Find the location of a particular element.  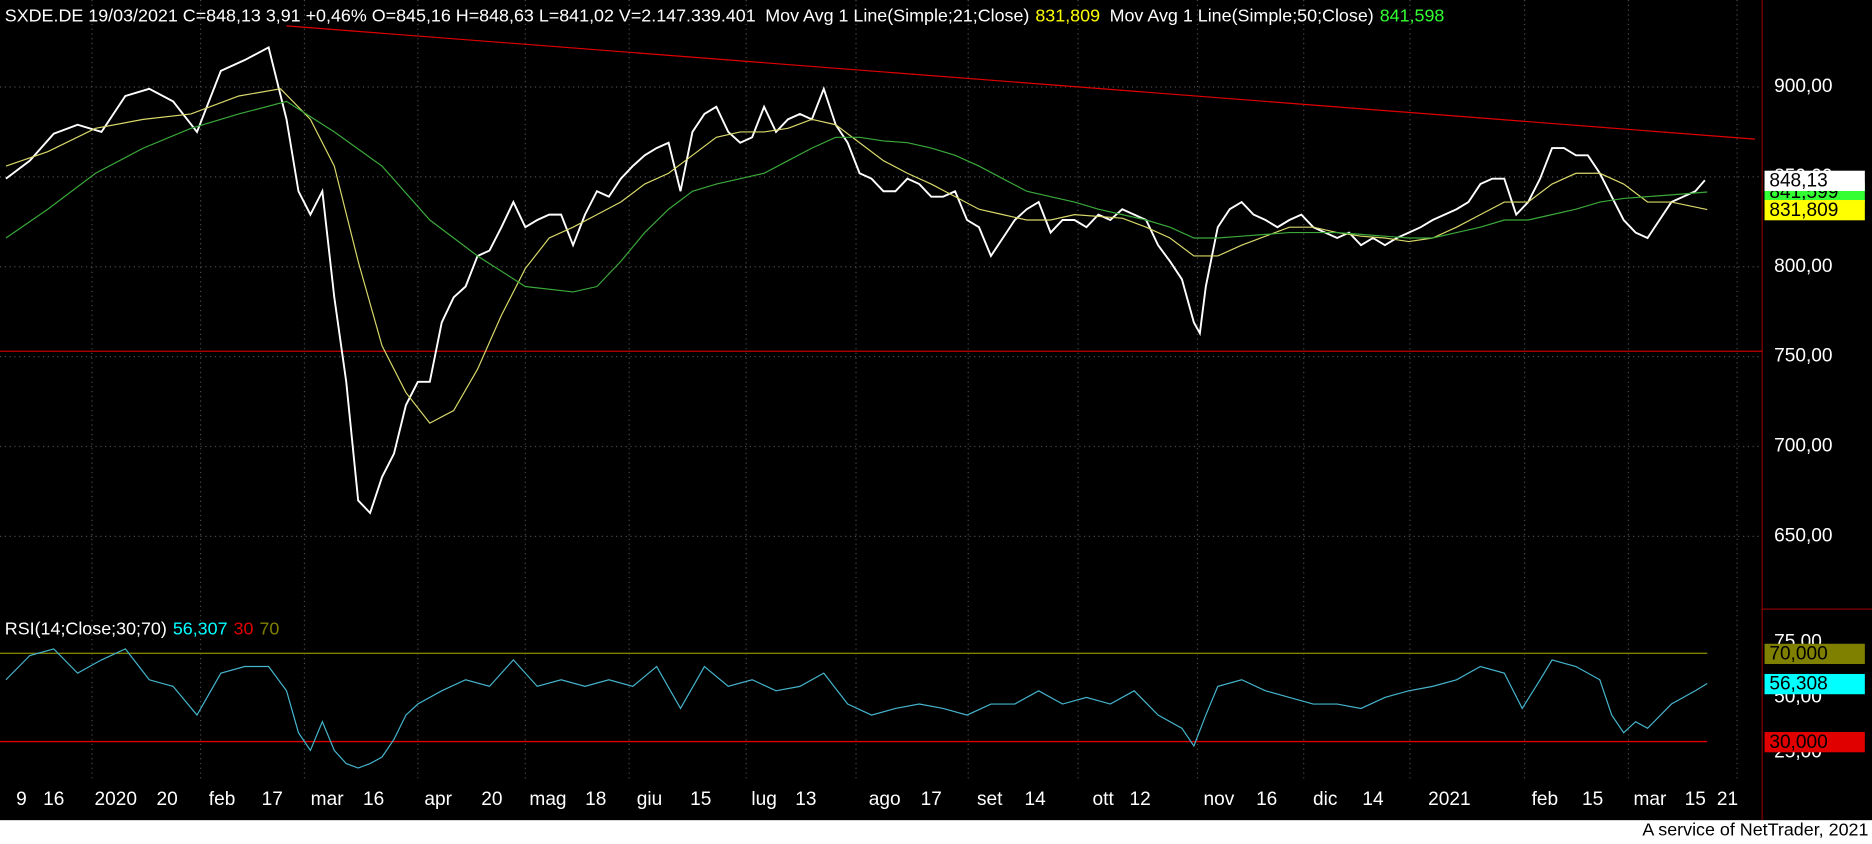

legend-value: 56,307 is located at coordinates (200, 628).